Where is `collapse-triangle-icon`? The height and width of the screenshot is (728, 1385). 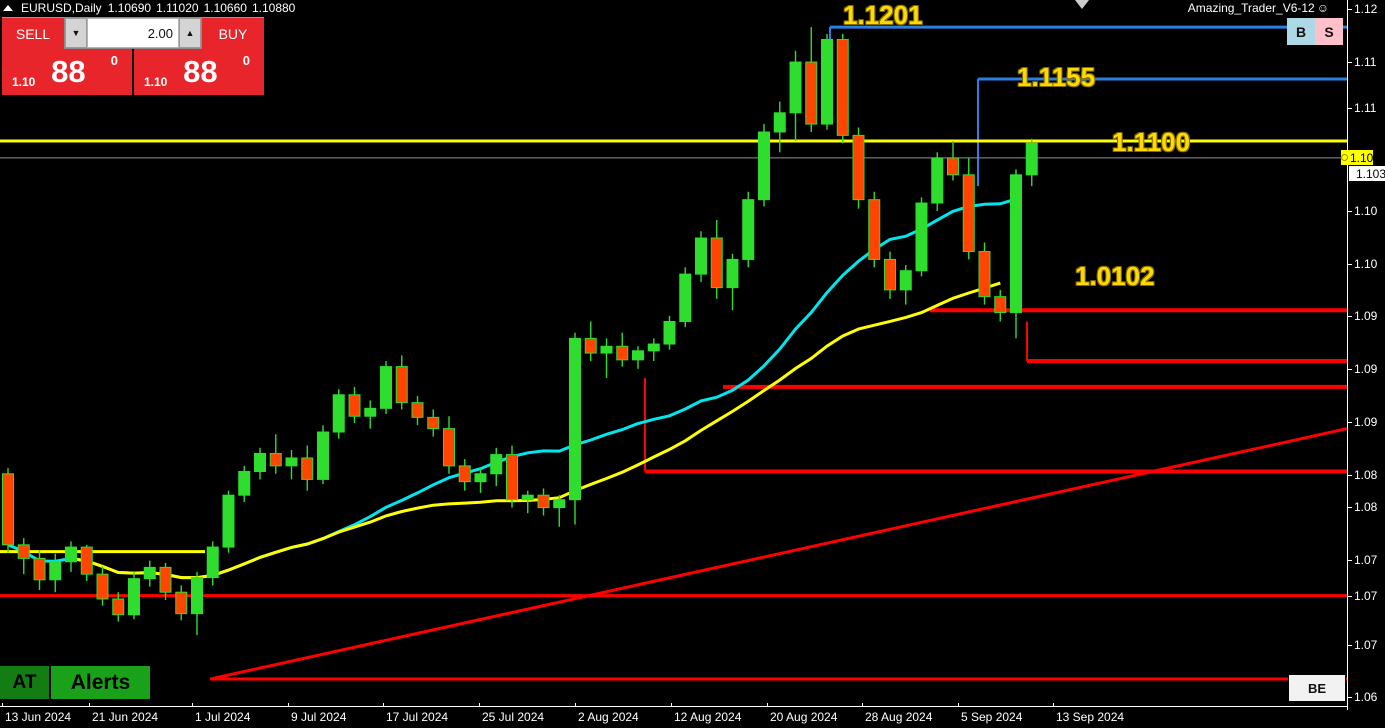
collapse-triangle-icon is located at coordinates (8, 7).